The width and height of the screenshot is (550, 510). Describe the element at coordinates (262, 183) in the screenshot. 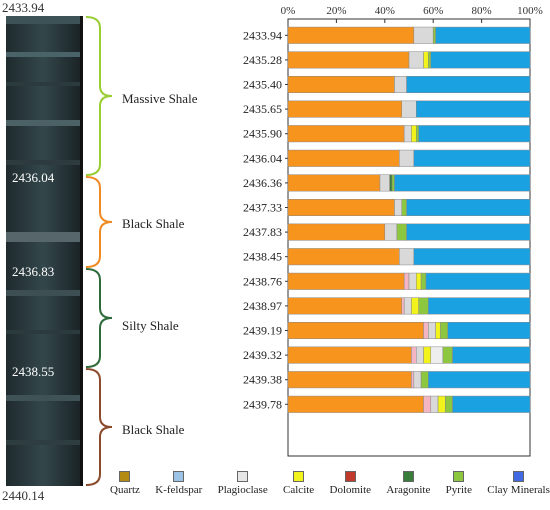

I see `y-tick-label: 2436.36` at that location.